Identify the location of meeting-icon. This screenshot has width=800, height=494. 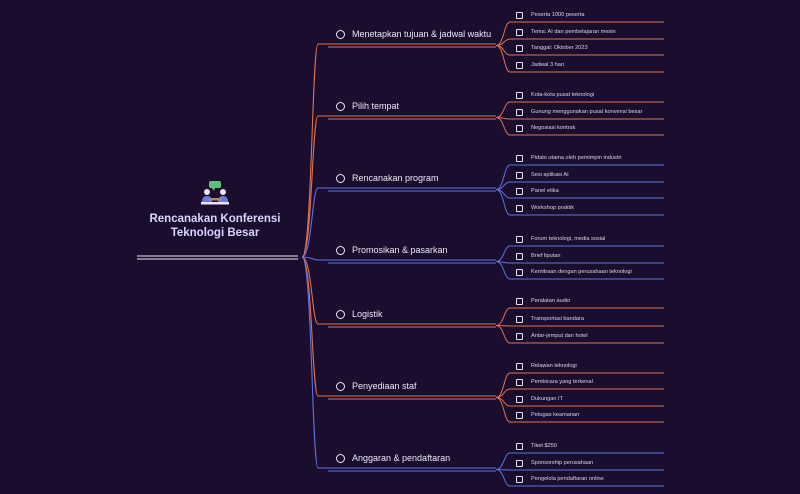
(215, 193).